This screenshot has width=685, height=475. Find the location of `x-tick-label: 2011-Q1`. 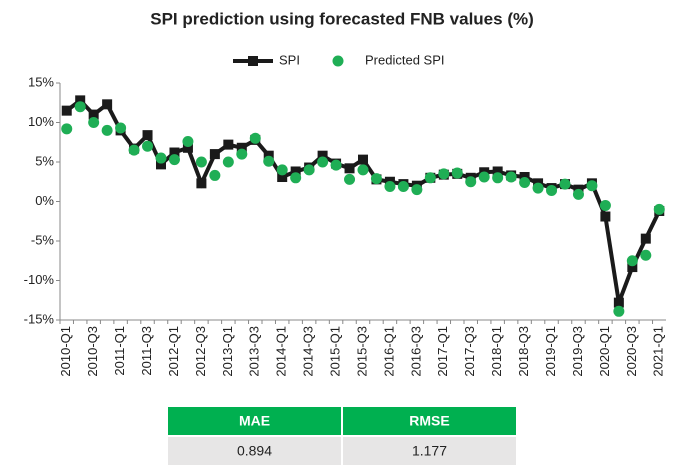

x-tick-label: 2011-Q1 is located at coordinates (119, 351).